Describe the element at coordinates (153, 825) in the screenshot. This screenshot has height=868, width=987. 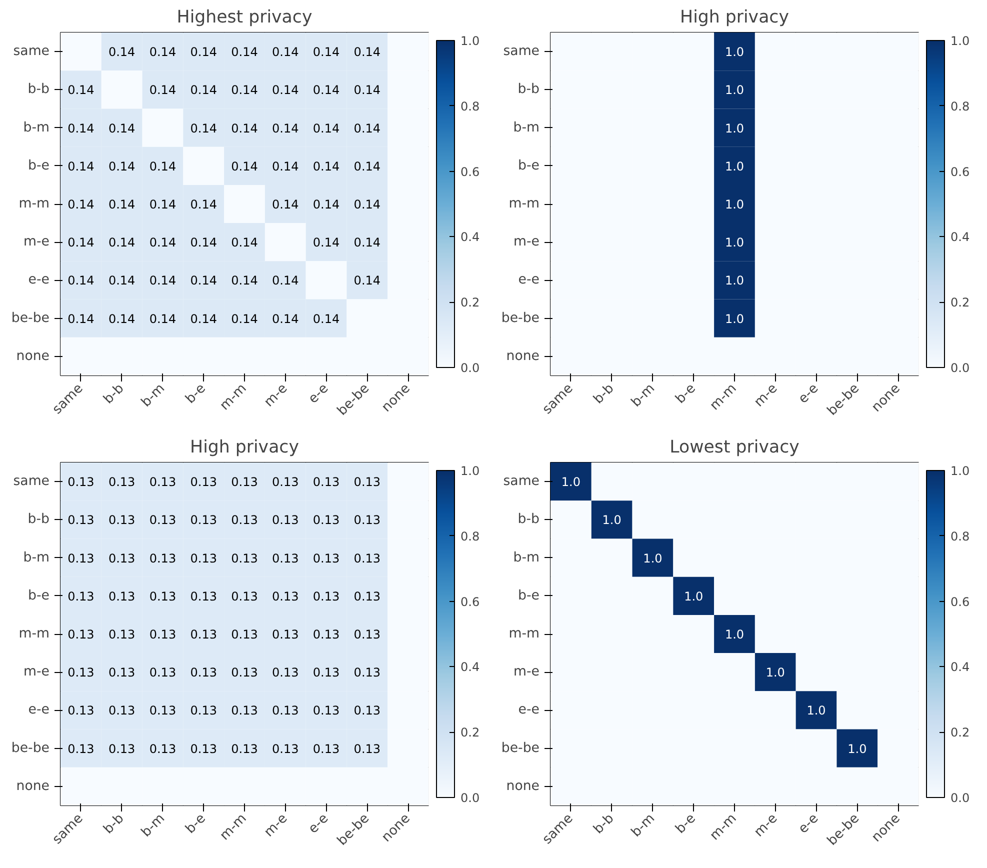
I see `x-tick-label: b-m` at that location.